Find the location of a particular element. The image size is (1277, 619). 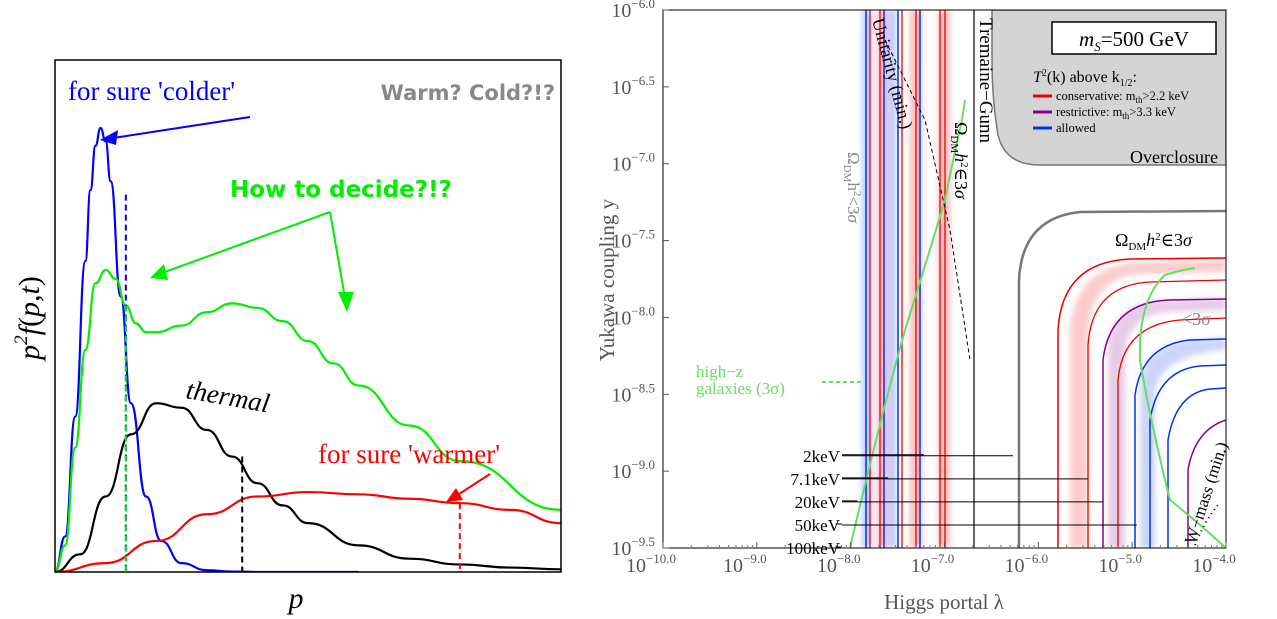

label-omega-in-left: ΩDMh2∈3σ is located at coordinates (959, 161).